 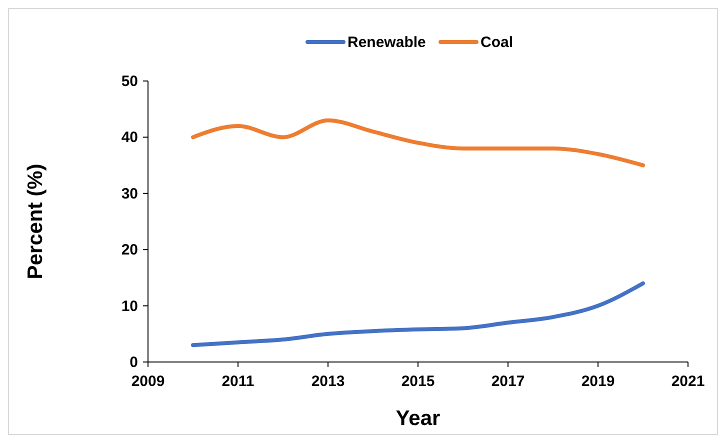 I want to click on y-tick-label: 40, so click(x=129, y=137).